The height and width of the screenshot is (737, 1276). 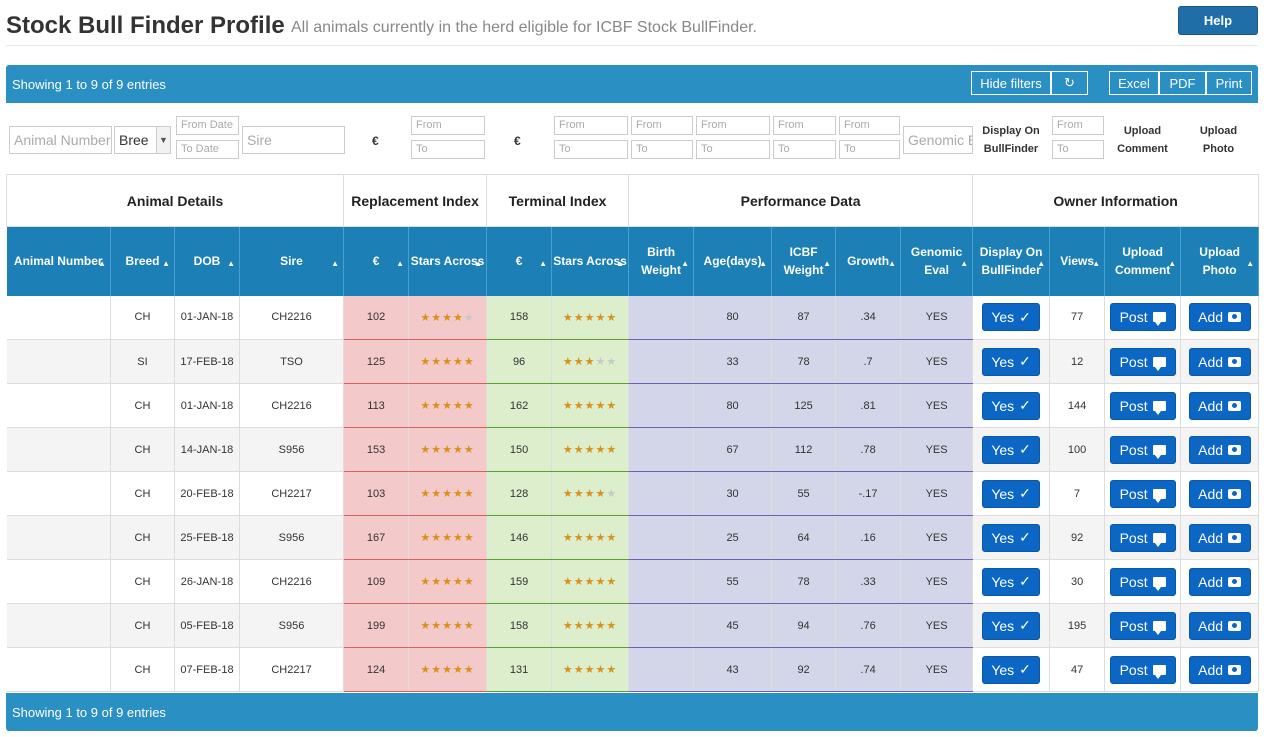 I want to click on age-to-filter: To, so click(x=733, y=149).